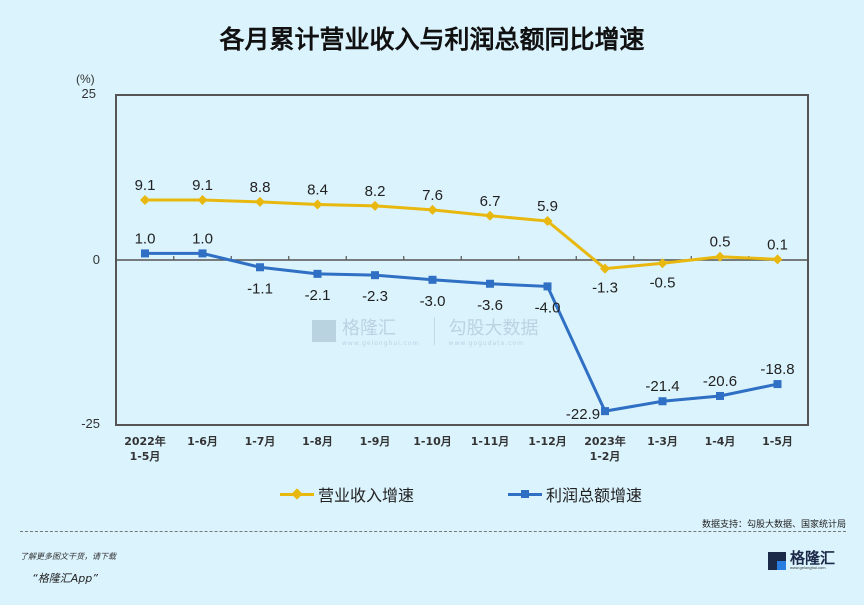  I want to click on data-source: 数据支持：勾股大数据、国家统计局, so click(773, 525).